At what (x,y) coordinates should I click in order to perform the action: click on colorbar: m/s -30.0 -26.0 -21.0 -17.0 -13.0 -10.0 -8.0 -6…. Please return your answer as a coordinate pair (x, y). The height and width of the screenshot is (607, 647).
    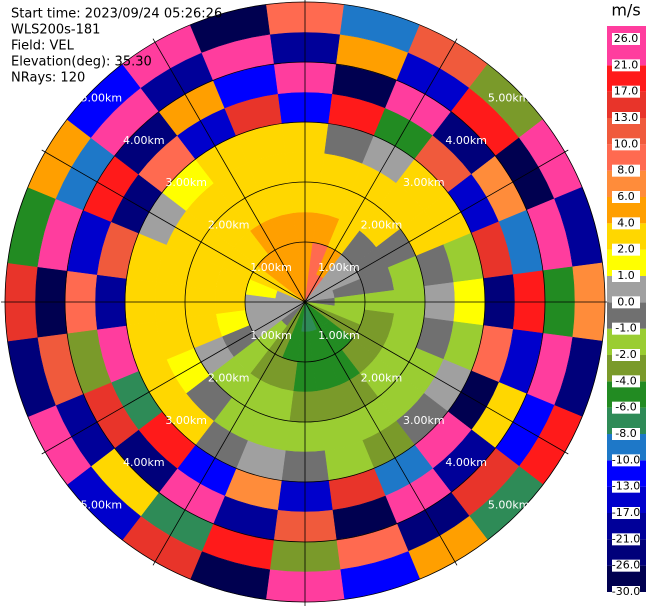
    Looking at the image, I should click on (626, 299).